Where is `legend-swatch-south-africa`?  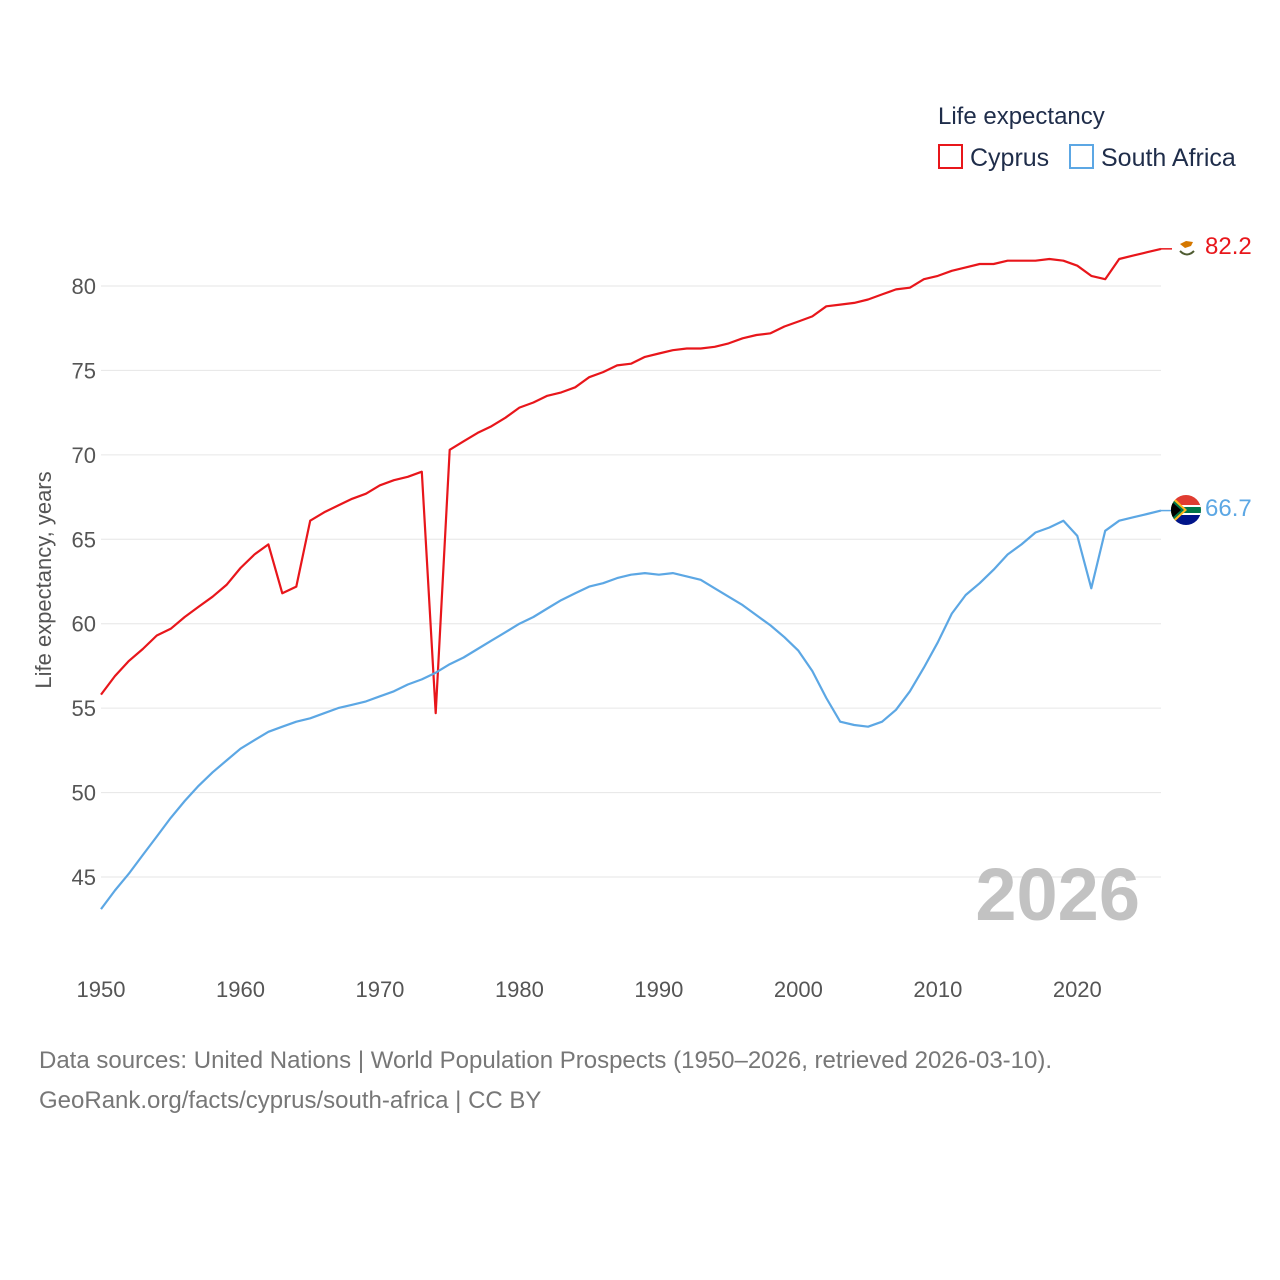
legend-swatch-south-africa is located at coordinates (1081, 156).